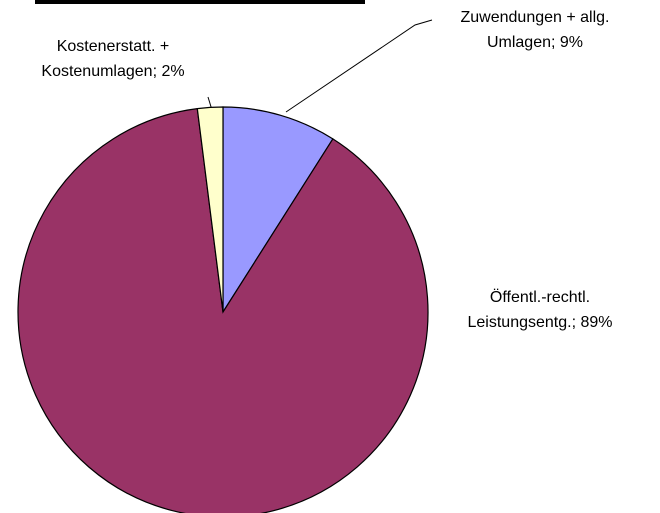 Image resolution: width=660 pixels, height=513 pixels. Describe the element at coordinates (535, 17) in the screenshot. I see `slice-label: Zuwendungen + allg.` at that location.